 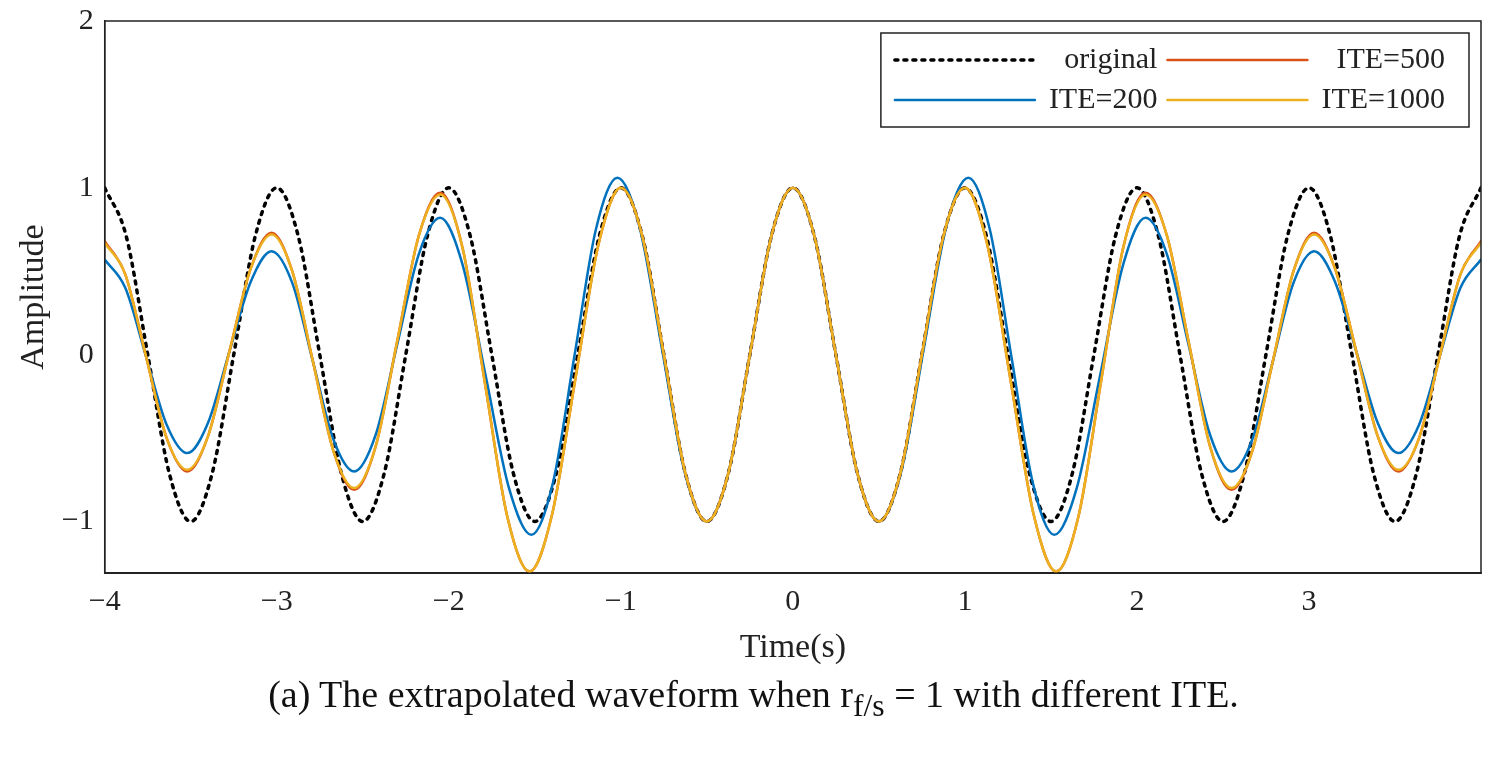 I want to click on x-axis-title: Time(s), so click(x=793, y=645).